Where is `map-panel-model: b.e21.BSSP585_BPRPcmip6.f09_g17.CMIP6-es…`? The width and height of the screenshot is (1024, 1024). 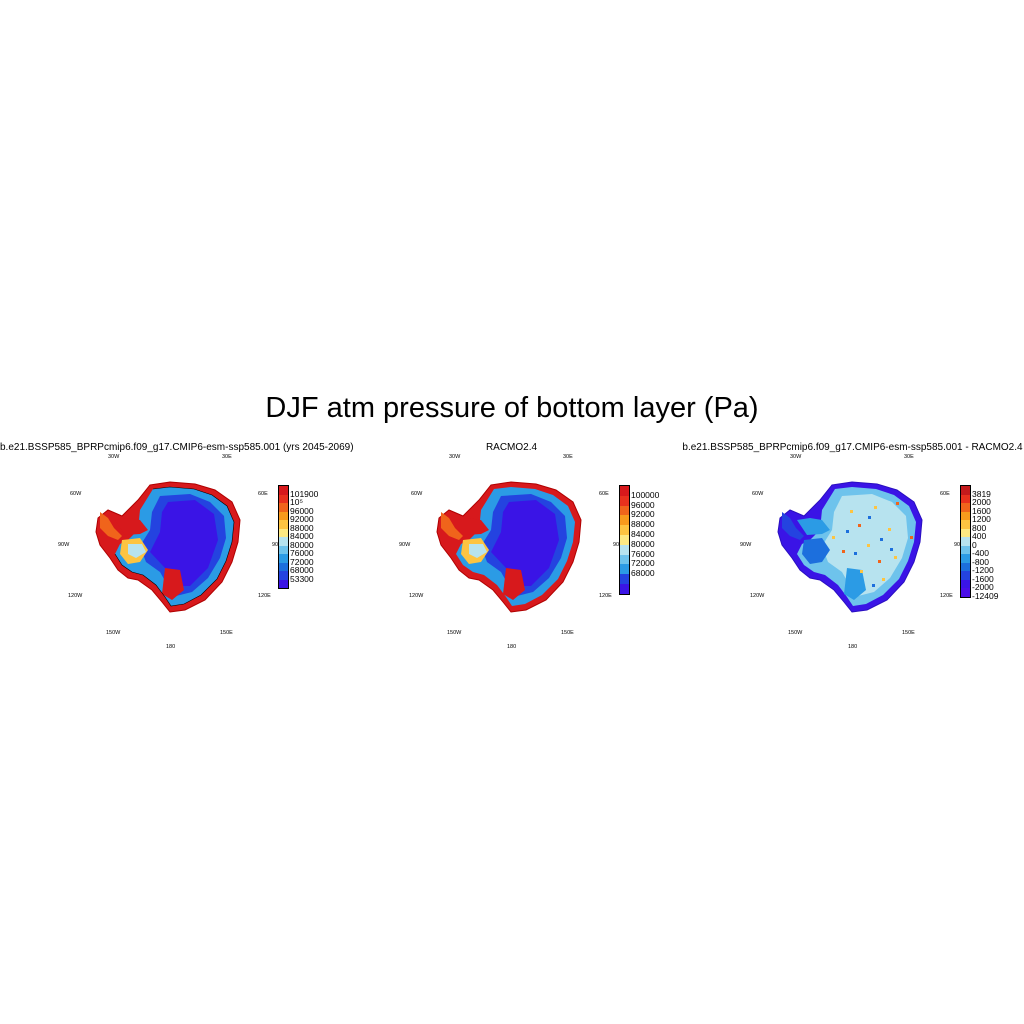 map-panel-model: b.e21.BSSP585_BPRPcmip6.f09_g17.CMIP6-es… is located at coordinates (170, 547).